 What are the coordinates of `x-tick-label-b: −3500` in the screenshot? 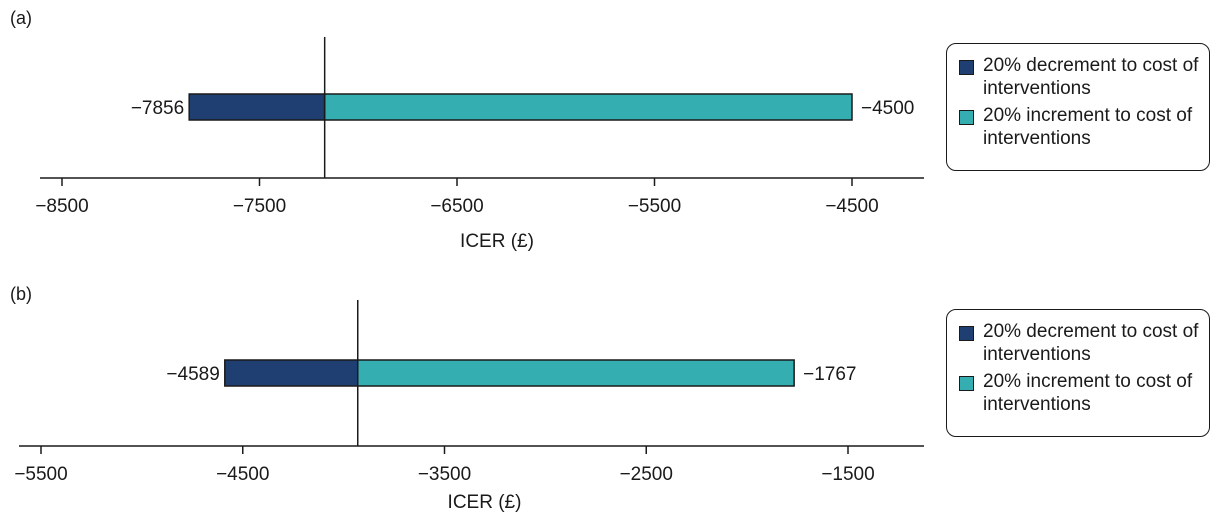 It's located at (444, 474).